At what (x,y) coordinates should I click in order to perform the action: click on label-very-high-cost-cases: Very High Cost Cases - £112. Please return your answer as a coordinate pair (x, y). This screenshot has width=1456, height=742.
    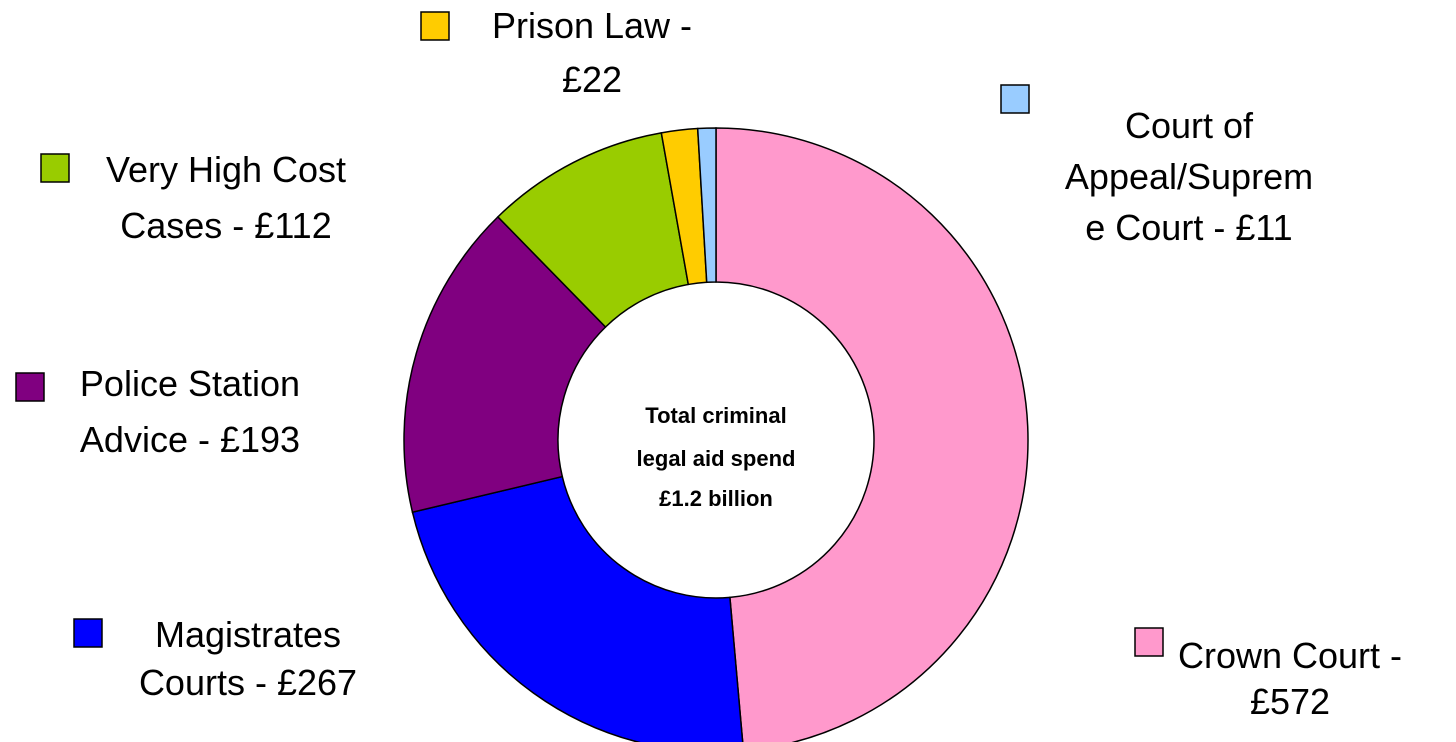
    Looking at the image, I should click on (193, 197).